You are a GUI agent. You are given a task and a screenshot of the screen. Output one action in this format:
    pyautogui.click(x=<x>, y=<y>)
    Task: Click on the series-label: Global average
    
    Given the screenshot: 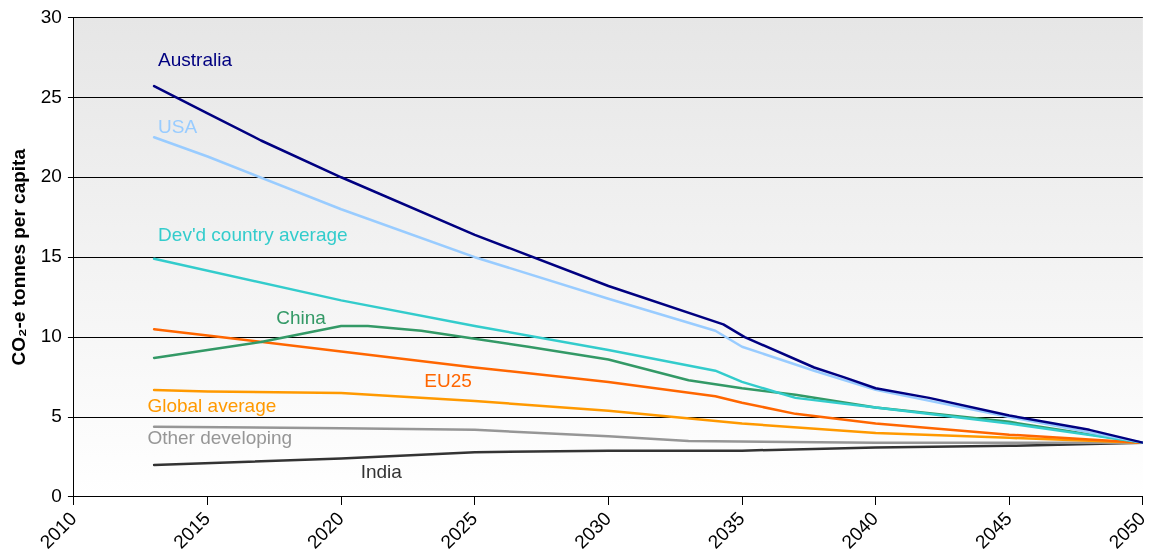 What is the action you would take?
    pyautogui.click(x=212, y=405)
    